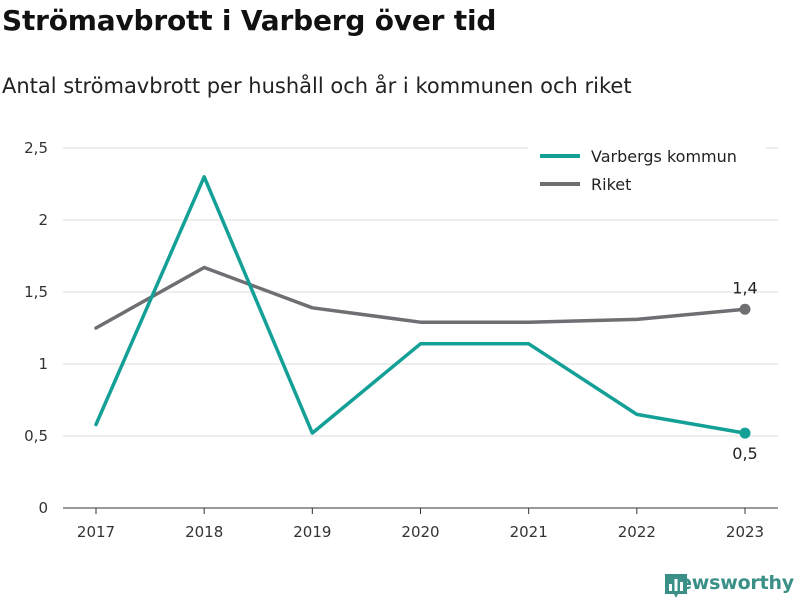 This screenshot has height=600, width=800. What do you see at coordinates (36, 436) in the screenshot?
I see `y-tick-label: 0,5` at bounding box center [36, 436].